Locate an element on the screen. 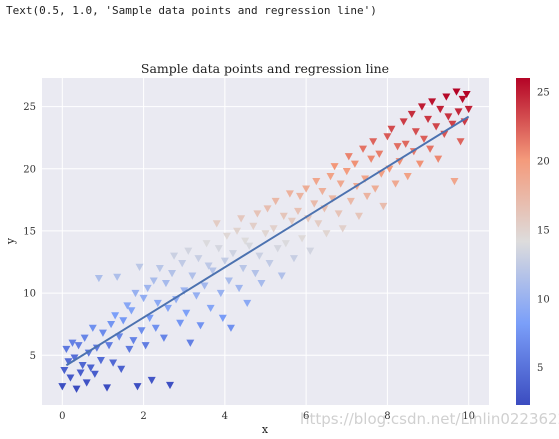 The image size is (559, 439). x-axis-label: x is located at coordinates (265, 429).